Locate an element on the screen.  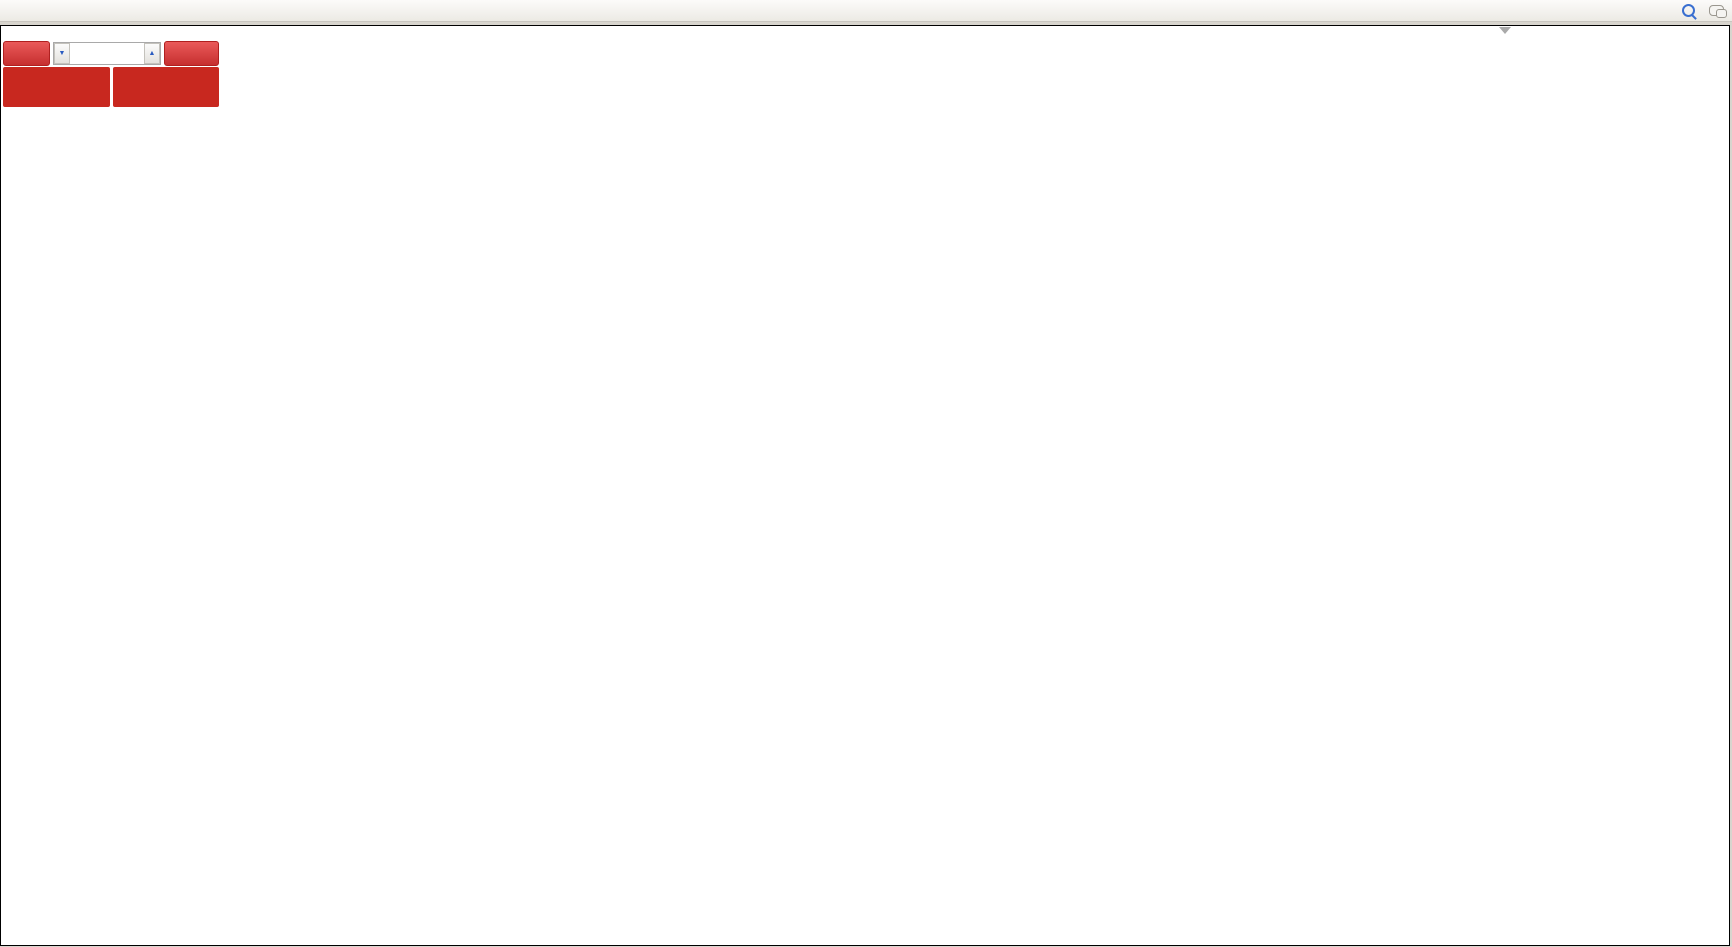
toolbar is located at coordinates (866, 11).